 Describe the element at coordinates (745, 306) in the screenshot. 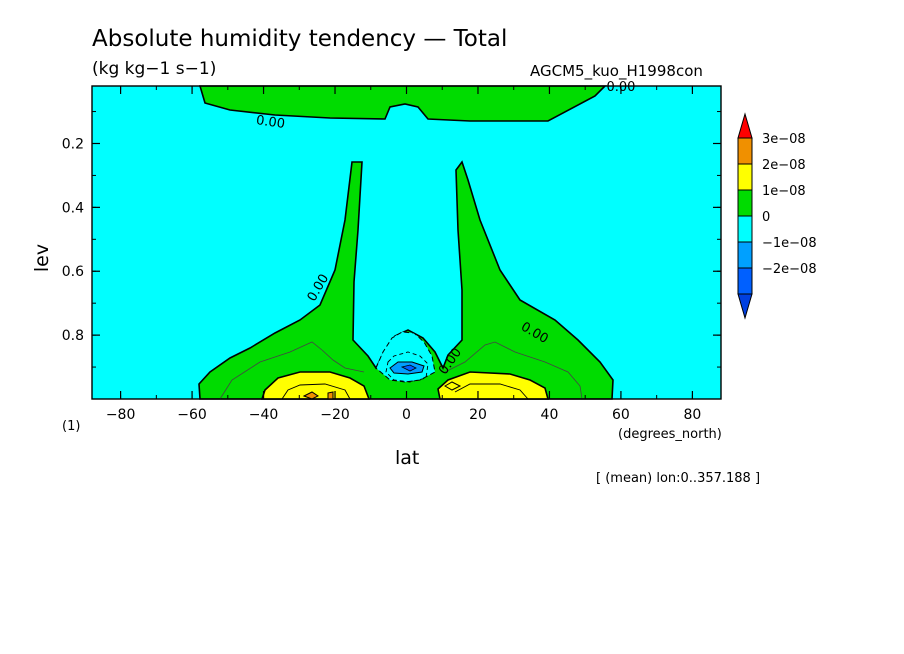

I see `colorbar-under-triangle` at that location.